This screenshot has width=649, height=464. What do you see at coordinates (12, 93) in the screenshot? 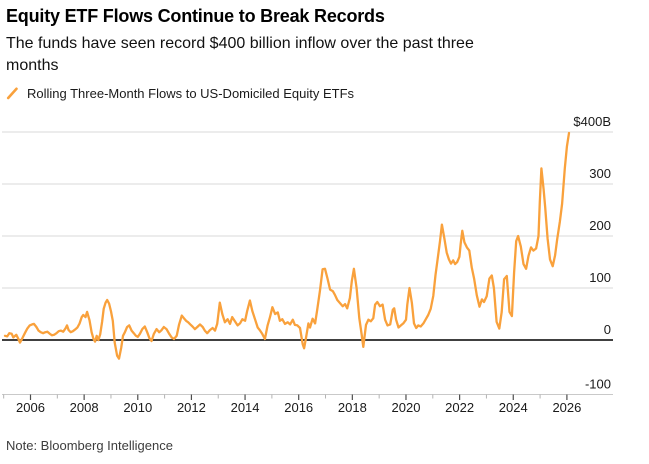
I see `legend-slash-icon` at bounding box center [12, 93].